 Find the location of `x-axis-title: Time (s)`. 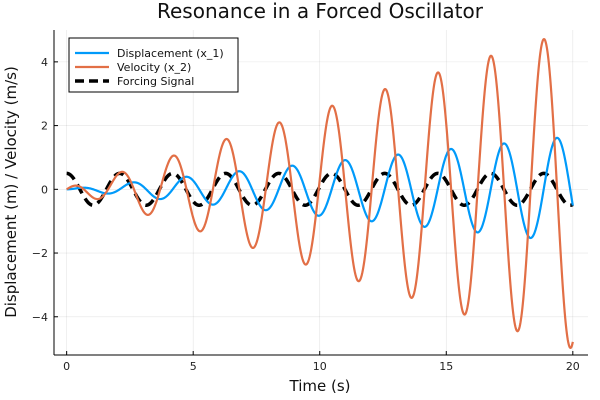

x-axis-title: Time (s) is located at coordinates (320, 386).